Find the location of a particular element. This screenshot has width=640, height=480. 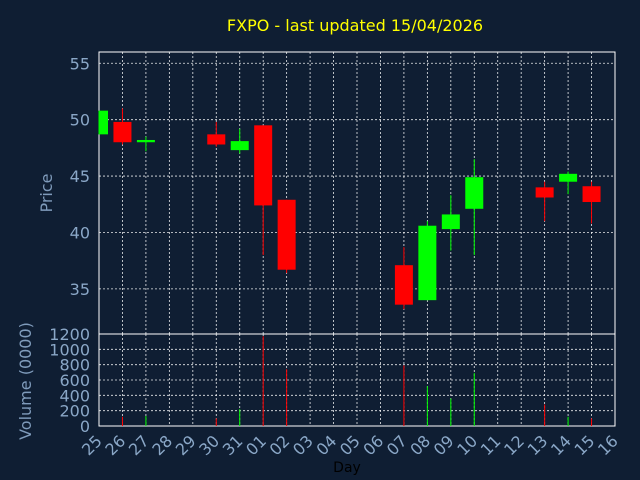

price-y-tick-label: 35 is located at coordinates (80, 289).